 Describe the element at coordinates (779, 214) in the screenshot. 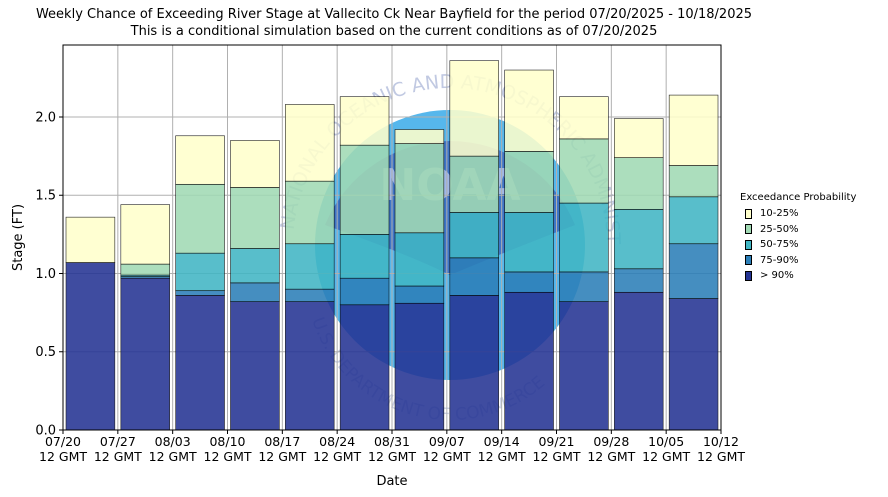

I see `legend-label: 10-25%` at that location.